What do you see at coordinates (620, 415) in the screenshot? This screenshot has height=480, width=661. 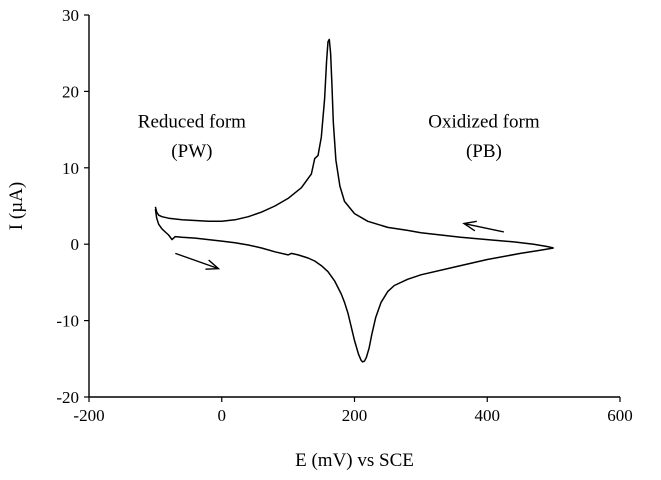 I see `x-tick-label: 600` at bounding box center [620, 415].